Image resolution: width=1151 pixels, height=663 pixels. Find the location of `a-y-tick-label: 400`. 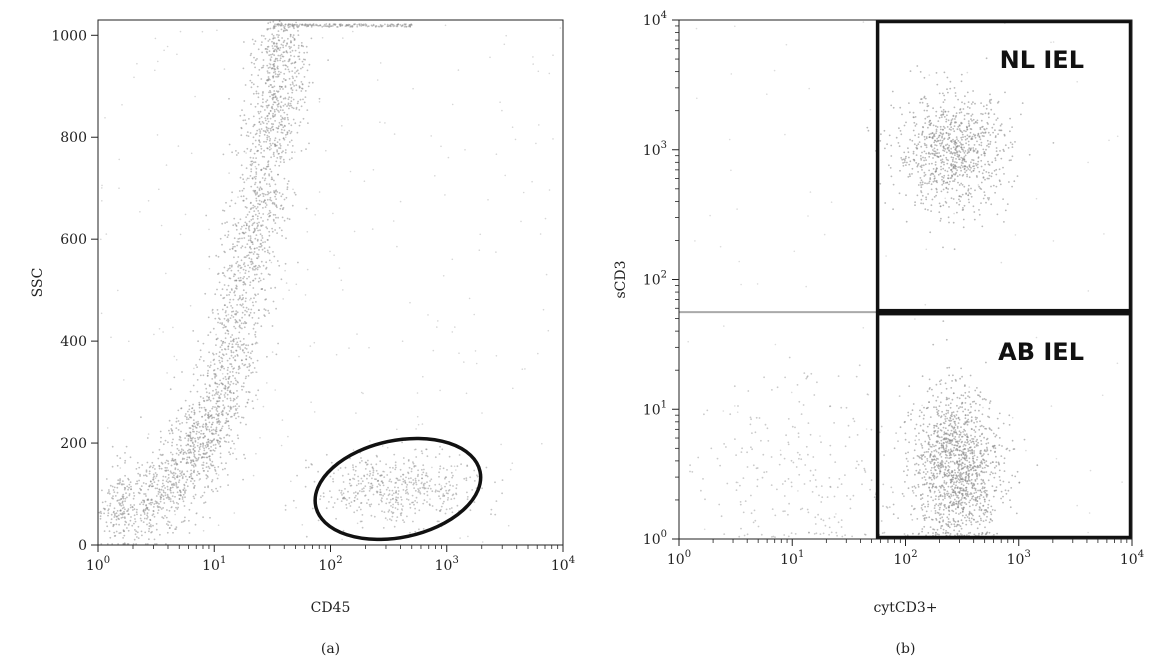

a-y-tick-label: 400 is located at coordinates (73, 342).